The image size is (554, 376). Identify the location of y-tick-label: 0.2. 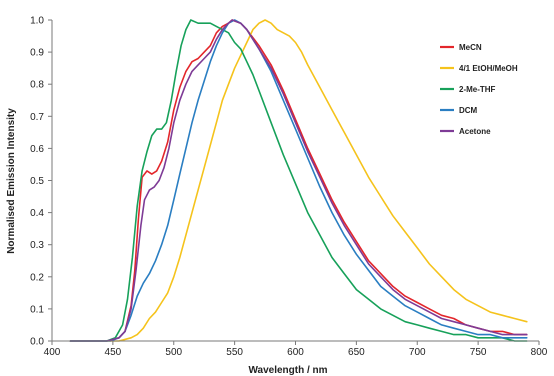
(37, 277).